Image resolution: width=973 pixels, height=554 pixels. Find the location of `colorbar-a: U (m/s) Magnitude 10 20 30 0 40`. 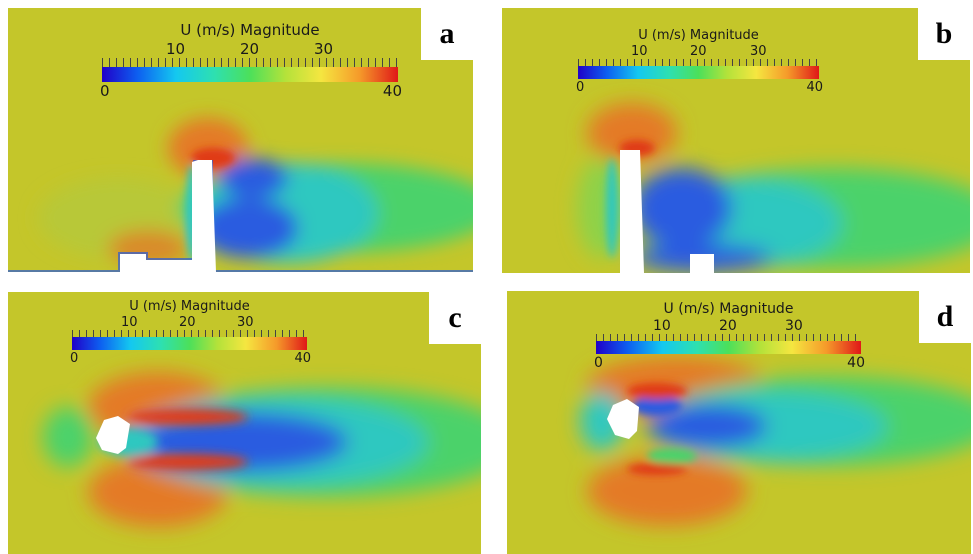

colorbar-a: U (m/s) Magnitude 10 20 30 0 40 is located at coordinates (251, 61).